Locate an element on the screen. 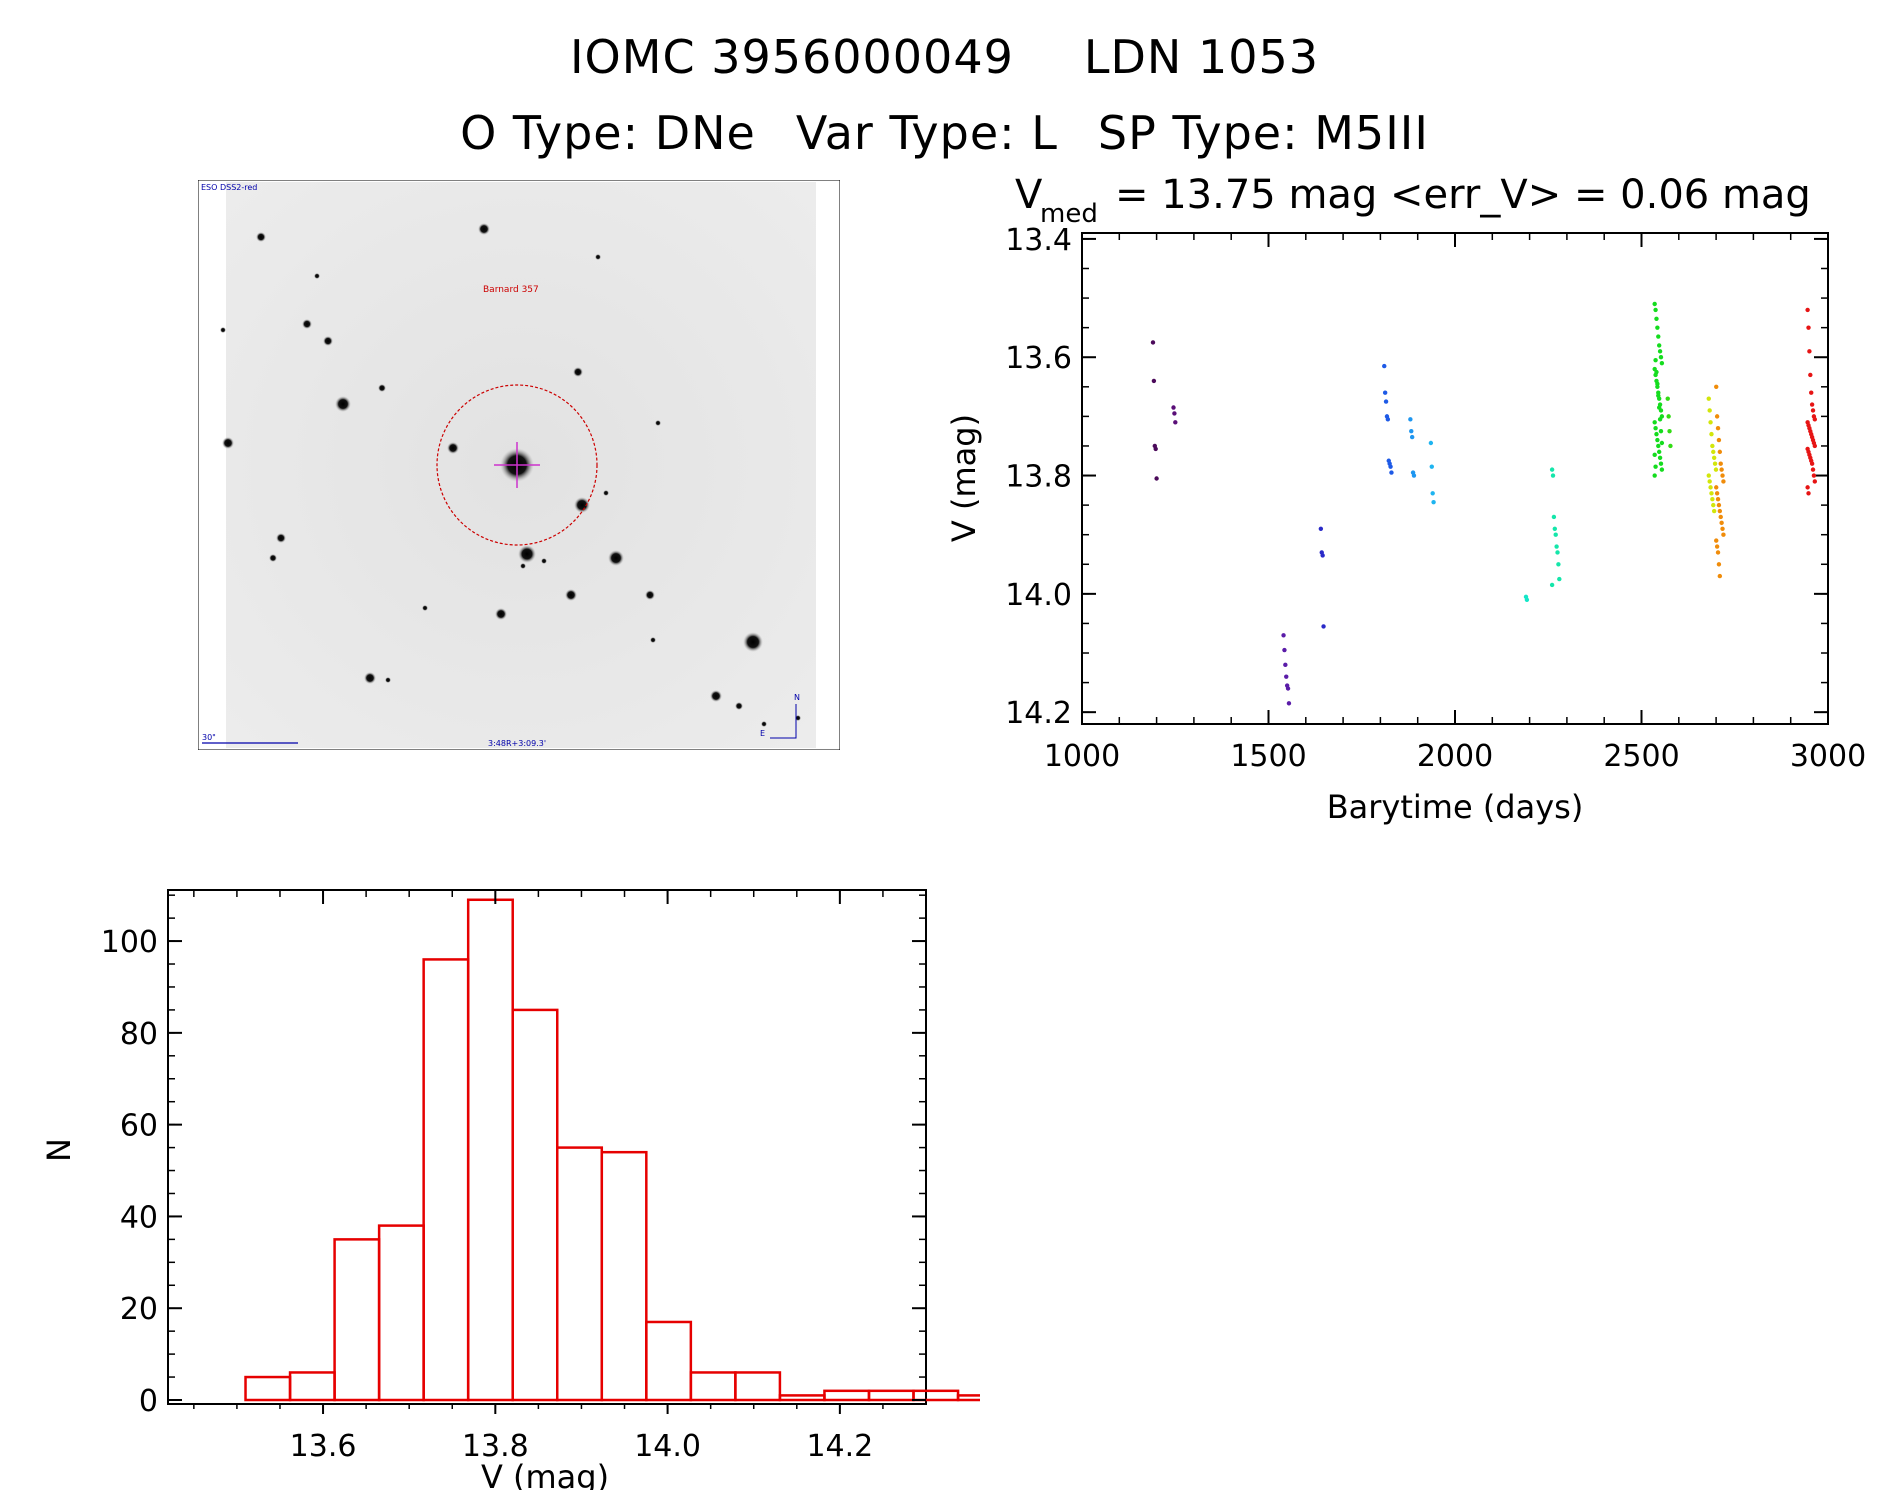  hist-plot-frame is located at coordinates (547, 1147).